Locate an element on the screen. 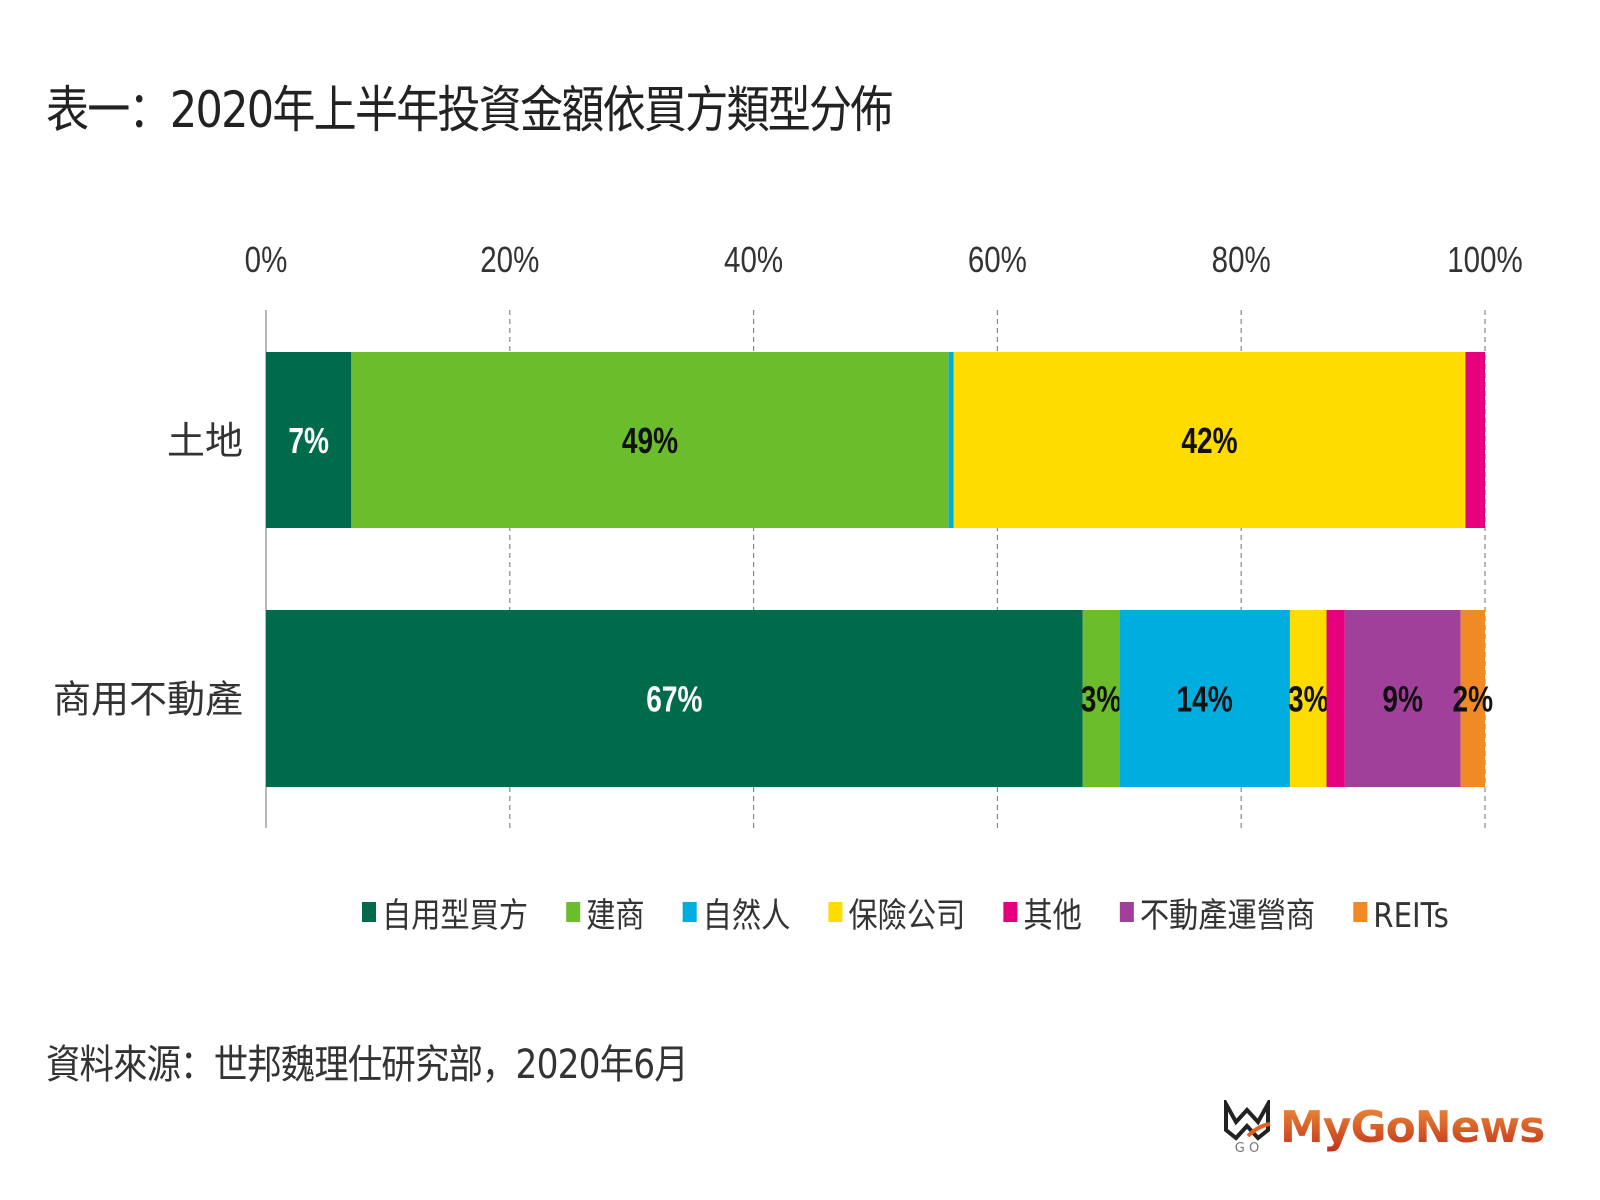 Image resolution: width=1600 pixels, height=1200 pixels. legend-label: 保險公司 is located at coordinates (906, 916).